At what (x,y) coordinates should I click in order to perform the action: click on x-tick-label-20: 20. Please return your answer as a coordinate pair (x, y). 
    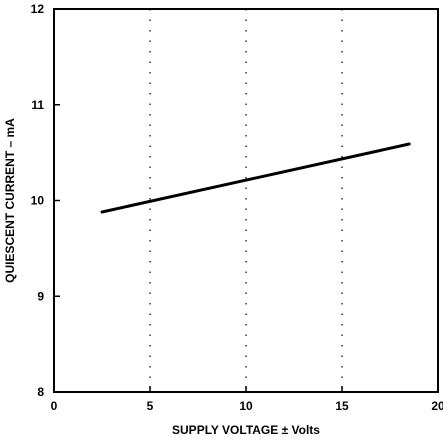
    Looking at the image, I should click on (437, 406).